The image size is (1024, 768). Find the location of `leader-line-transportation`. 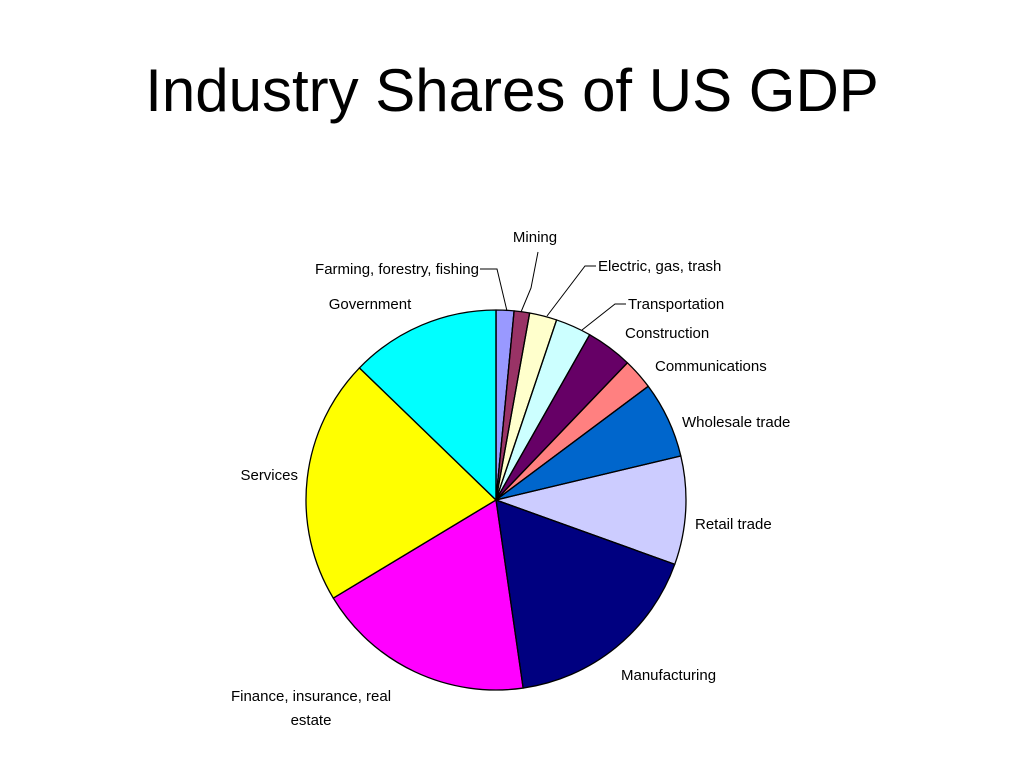

leader-line-transportation is located at coordinates (603, 317).